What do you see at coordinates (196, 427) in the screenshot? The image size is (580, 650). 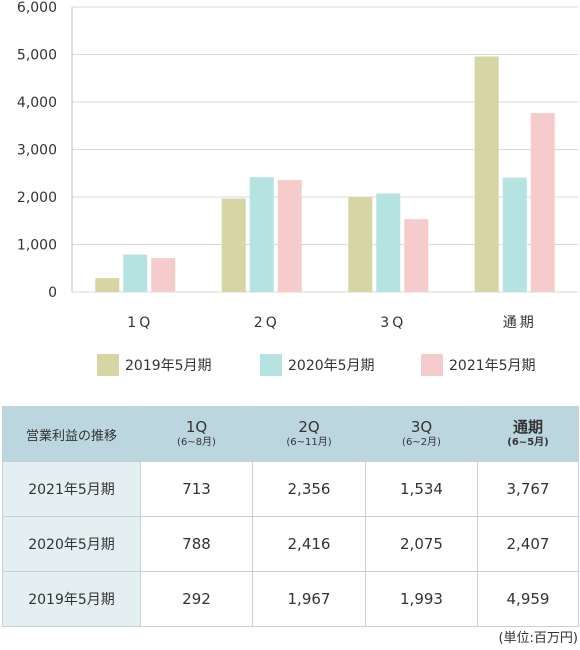 I see `table-header-1q-label: 1Q` at bounding box center [196, 427].